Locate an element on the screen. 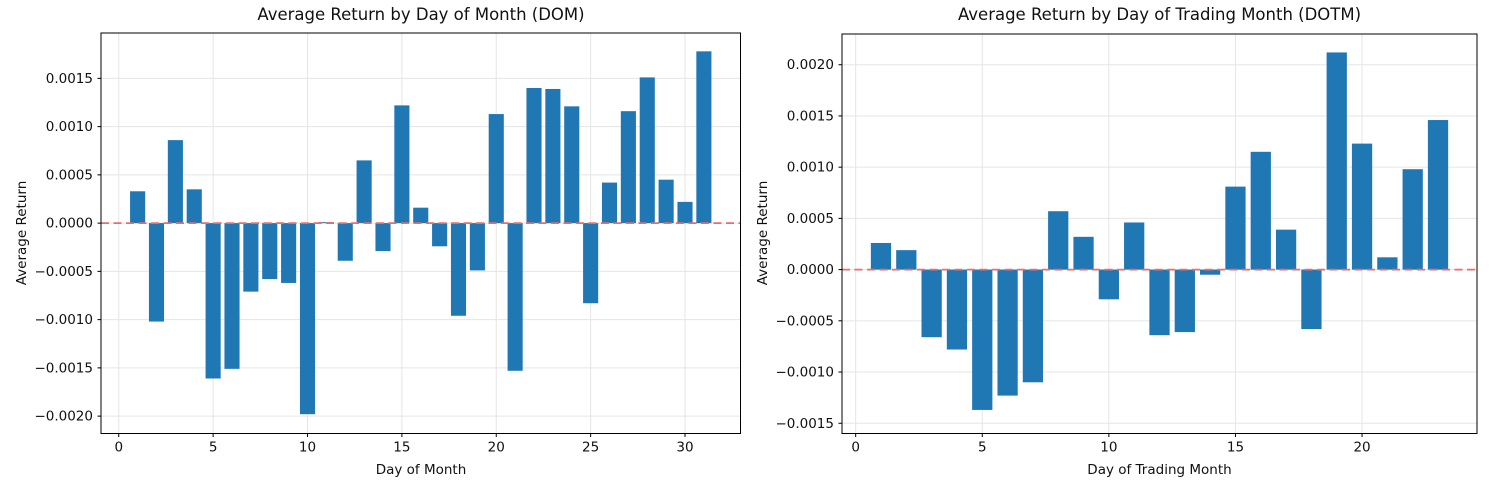 The height and width of the screenshot is (490, 1490). tick-label-y: 0.0020 is located at coordinates (810, 65).